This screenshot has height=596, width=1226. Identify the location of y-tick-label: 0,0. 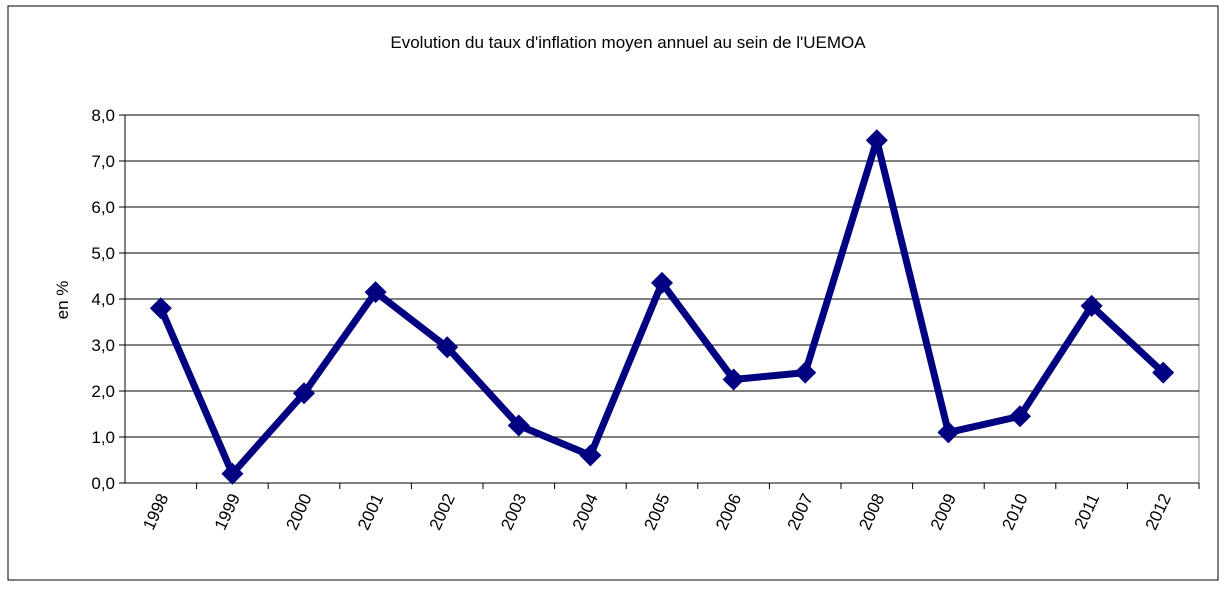
(103, 483).